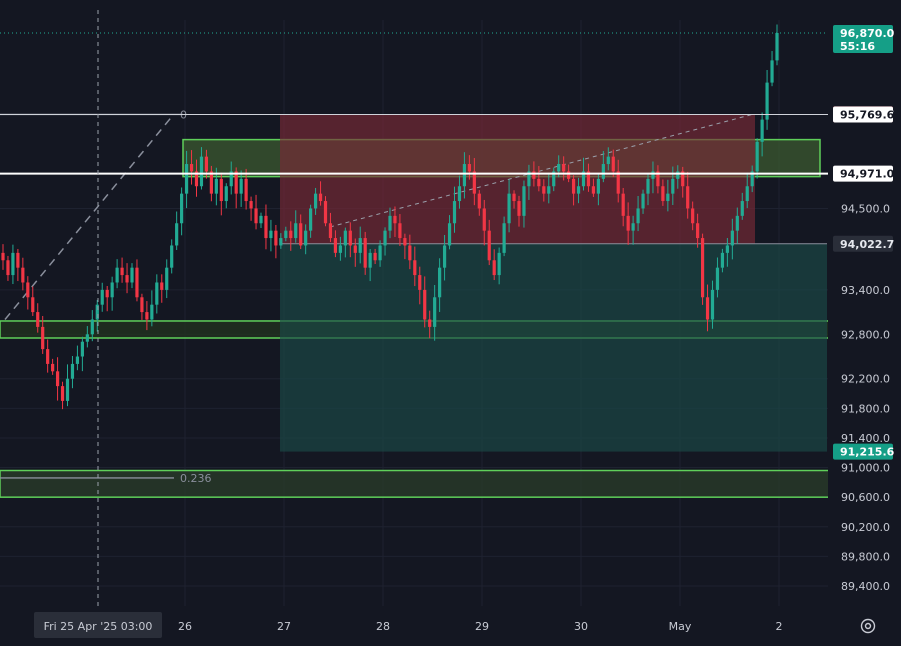 This screenshot has height=646, width=901. I want to click on crosshair-time-label: Fri 25 Apr '25 03:00, so click(98, 626).